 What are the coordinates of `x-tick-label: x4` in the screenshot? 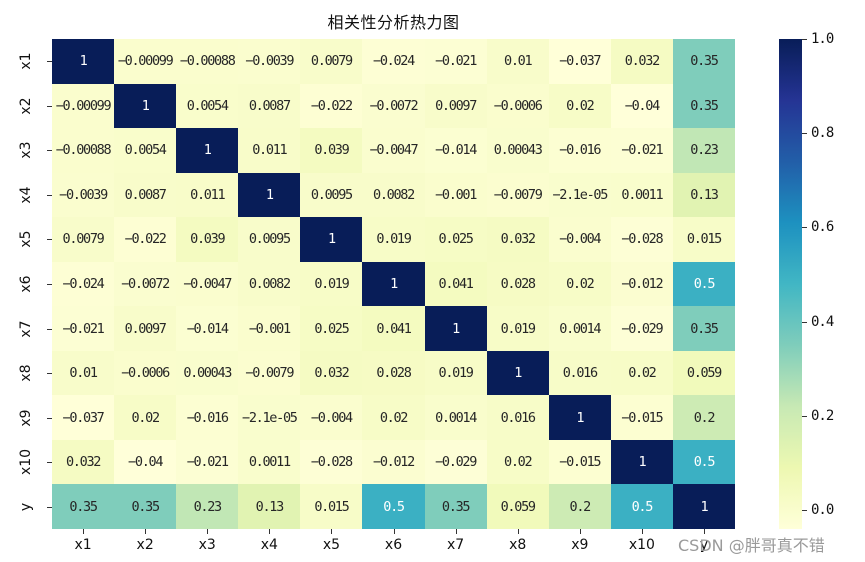 It's located at (269, 545).